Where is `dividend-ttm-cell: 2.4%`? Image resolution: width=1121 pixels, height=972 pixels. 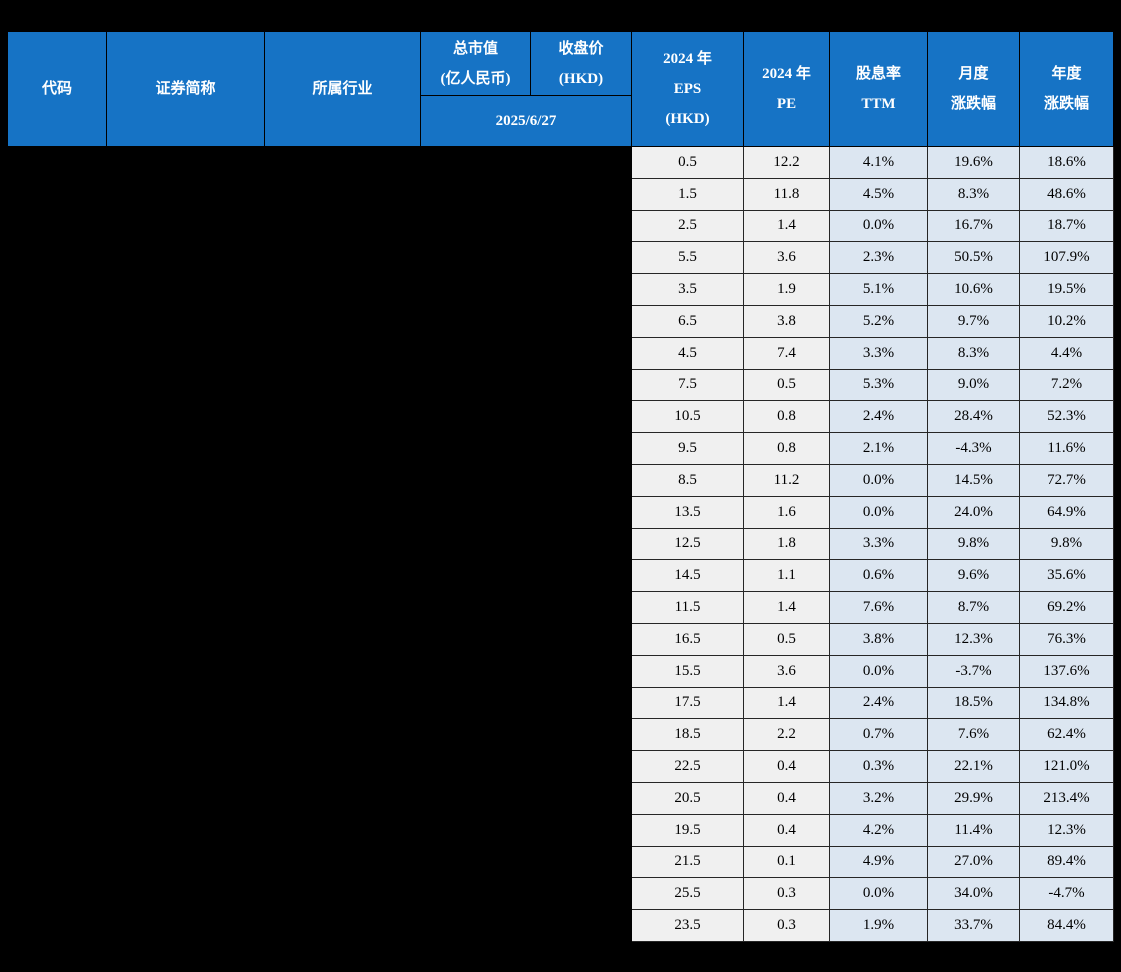
dividend-ttm-cell: 2.4% is located at coordinates (878, 417).